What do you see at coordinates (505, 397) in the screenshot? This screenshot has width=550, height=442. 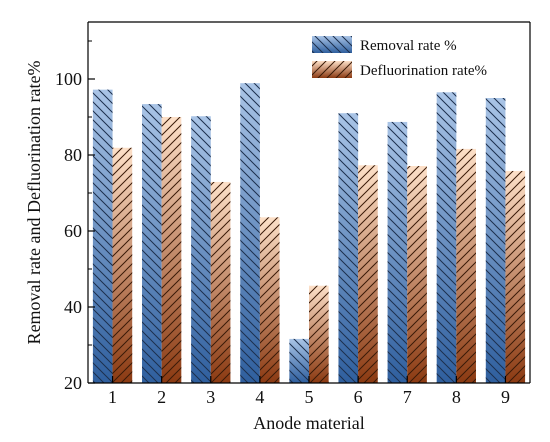 I see `x-tick-label: 9` at bounding box center [505, 397].